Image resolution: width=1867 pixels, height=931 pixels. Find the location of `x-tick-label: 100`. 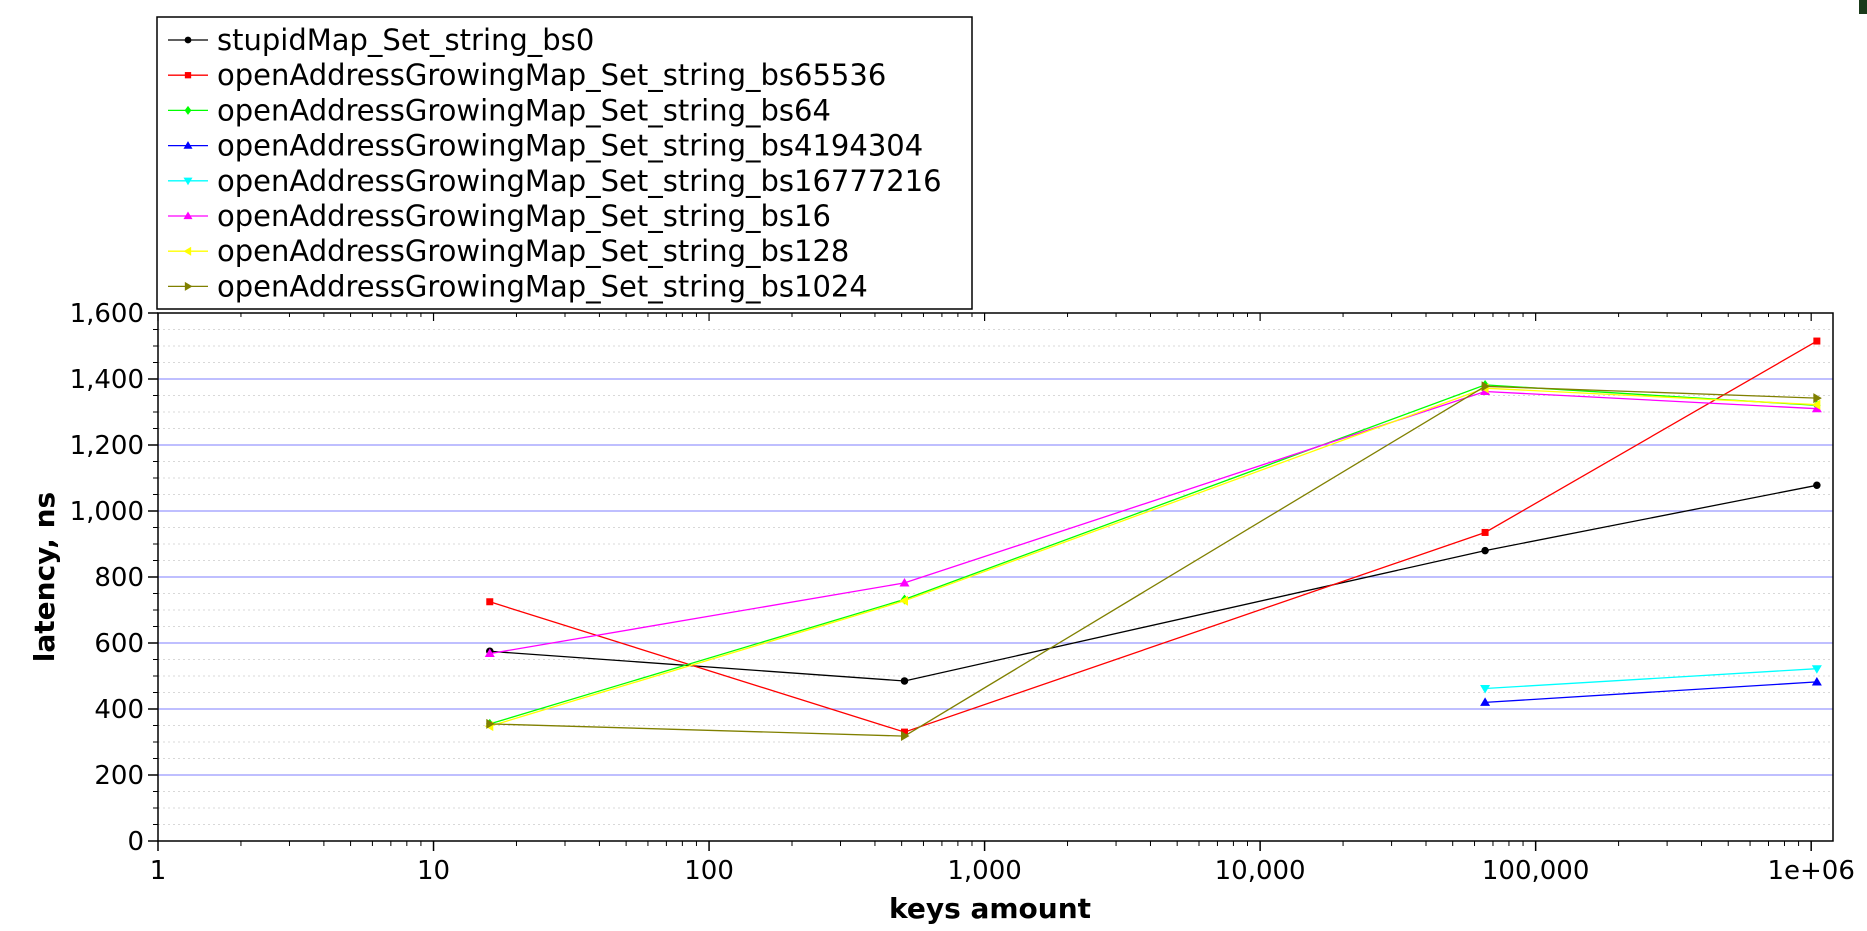

x-tick-label: 100 is located at coordinates (709, 871).